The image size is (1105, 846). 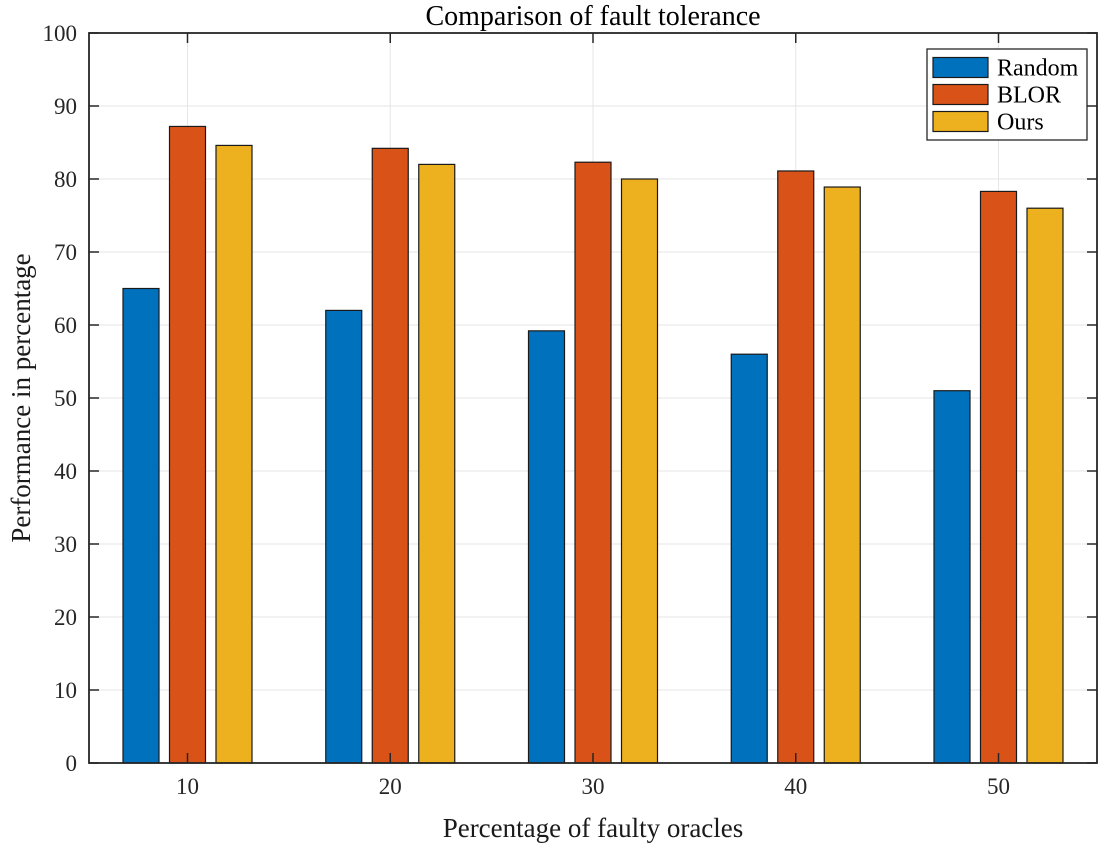 I want to click on y-tick-label: 60, so click(x=65, y=325).